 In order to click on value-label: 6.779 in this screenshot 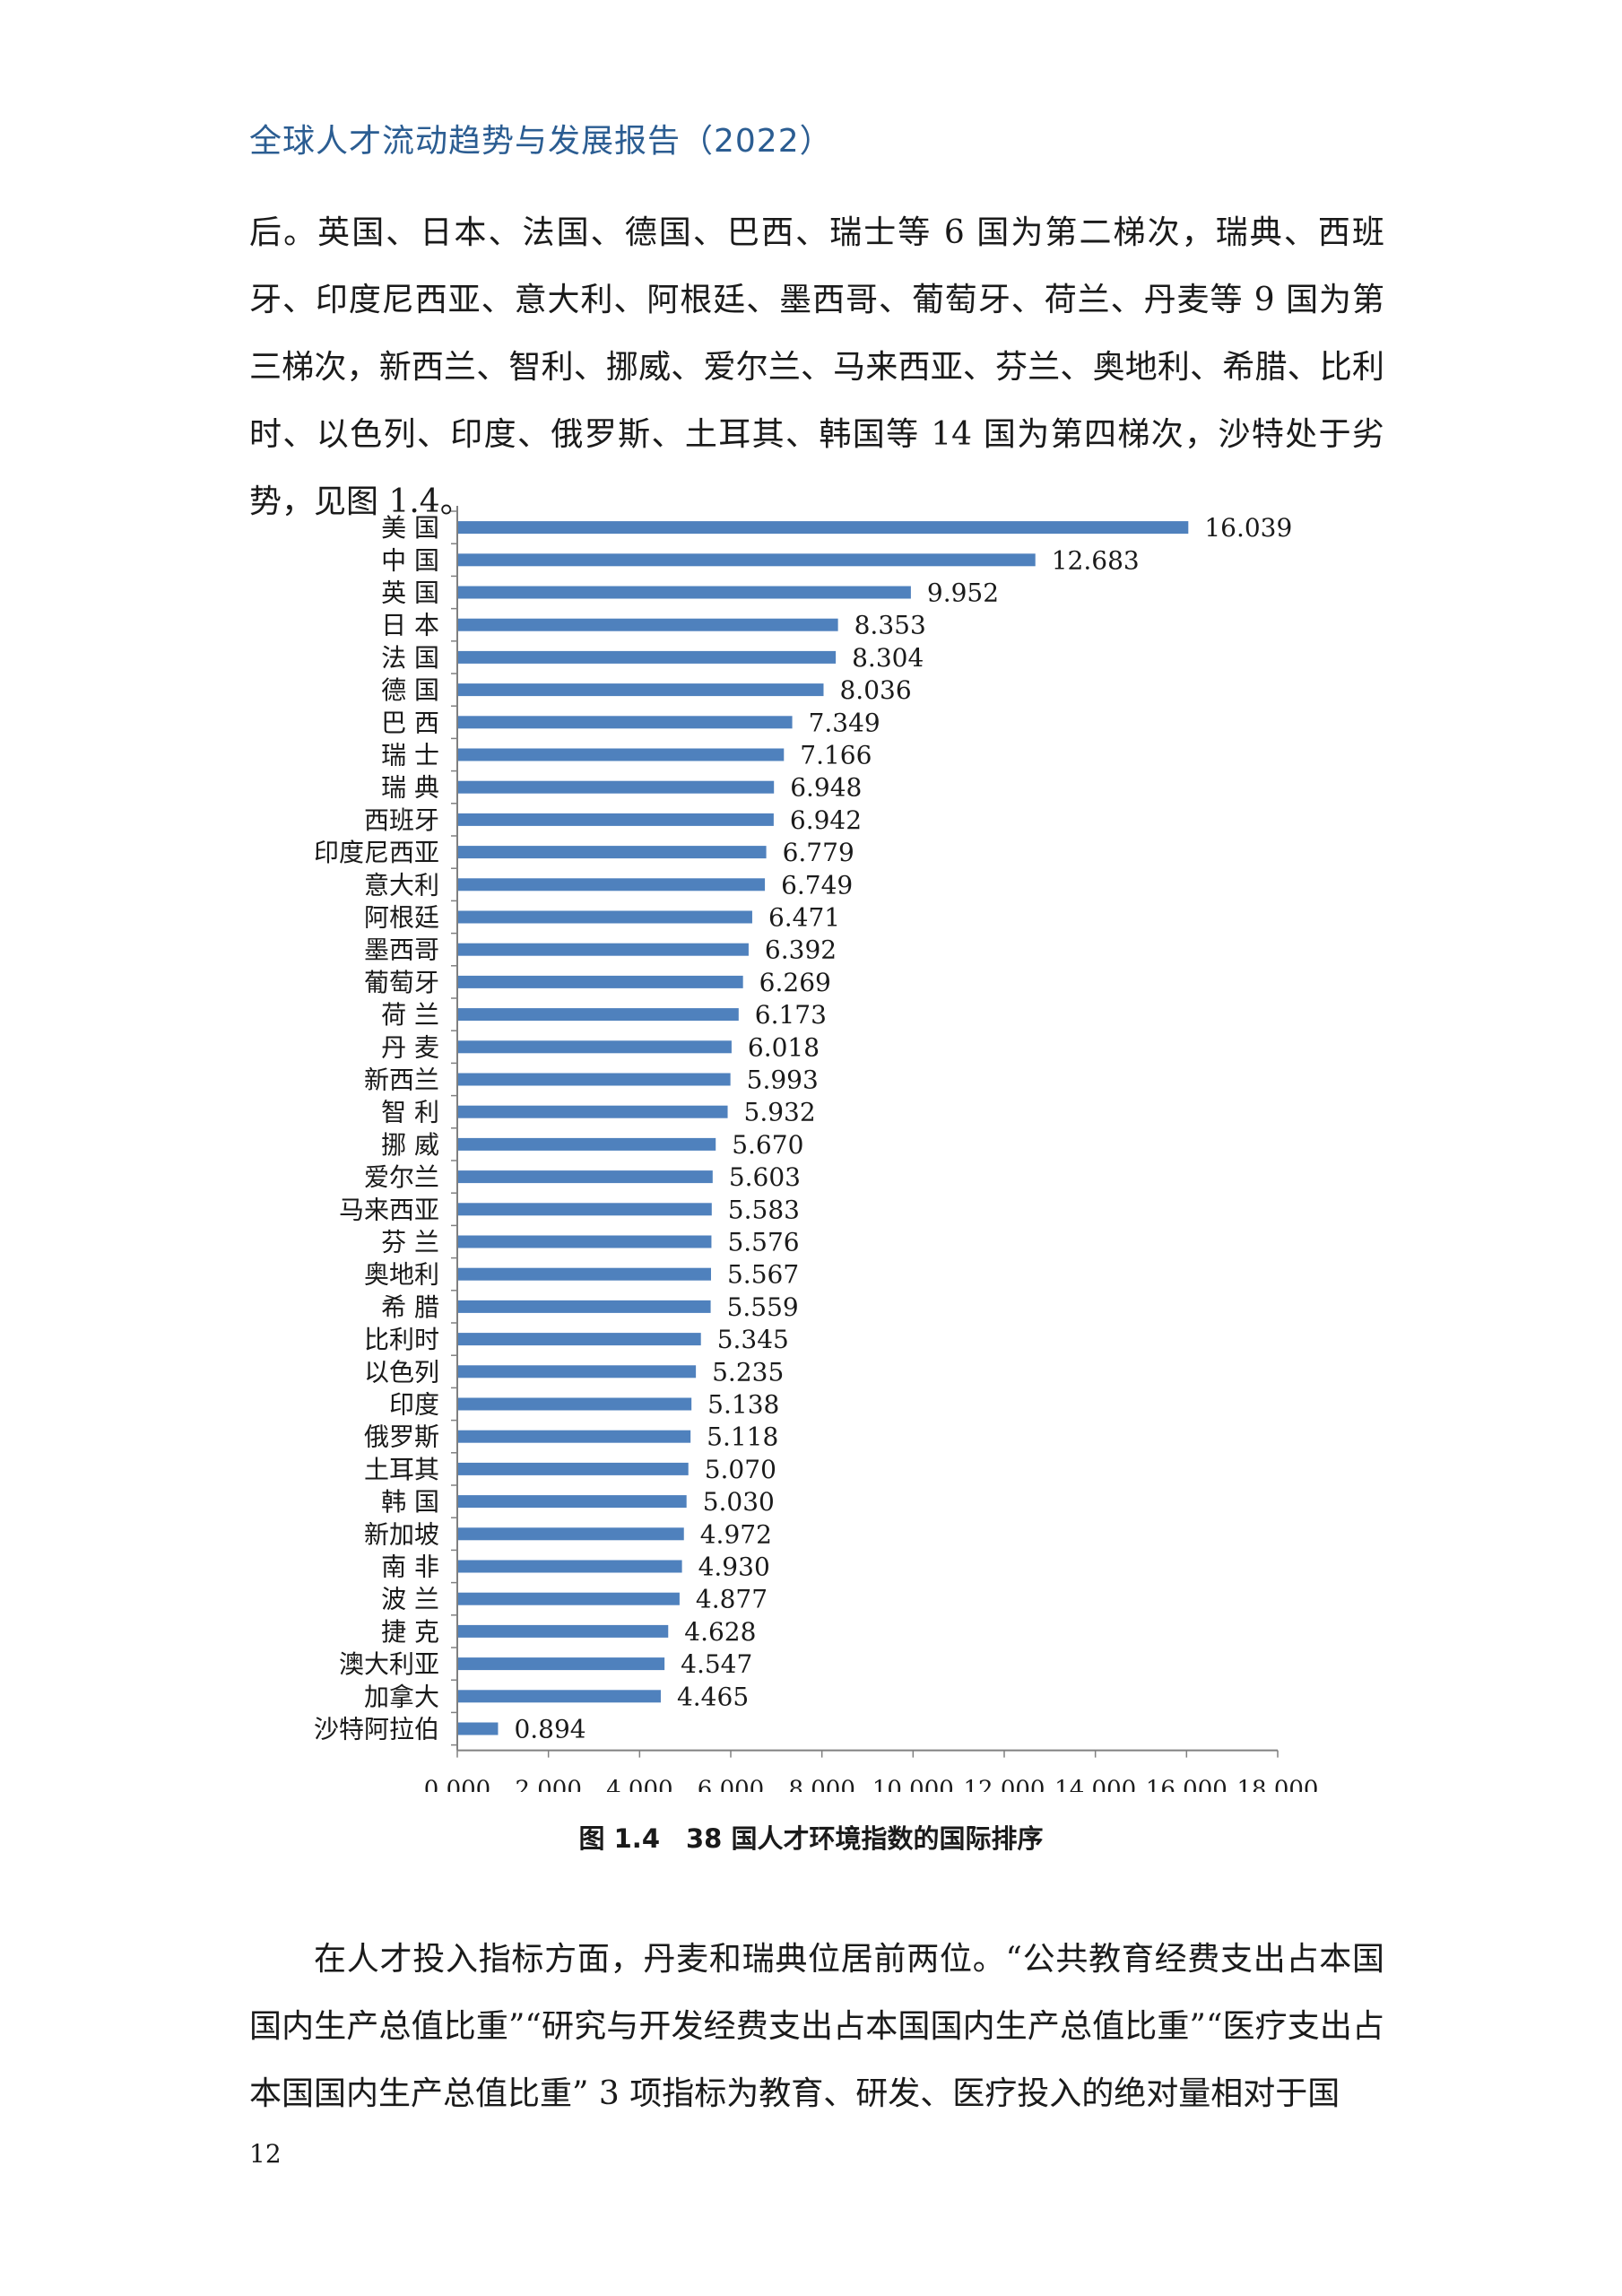, I will do `click(818, 852)`.